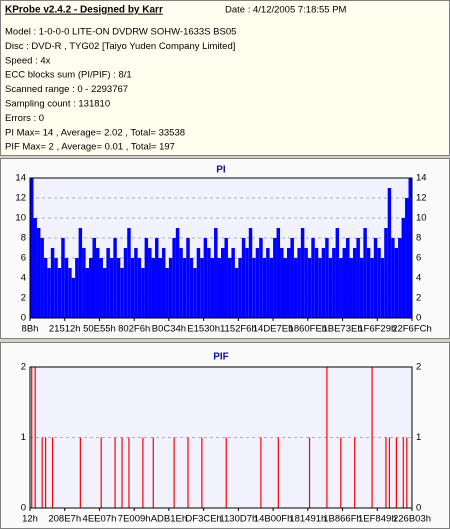 The width and height of the screenshot is (450, 529). Describe the element at coordinates (412, 519) in the screenshot. I see `x-tick-label: 226B03h` at that location.